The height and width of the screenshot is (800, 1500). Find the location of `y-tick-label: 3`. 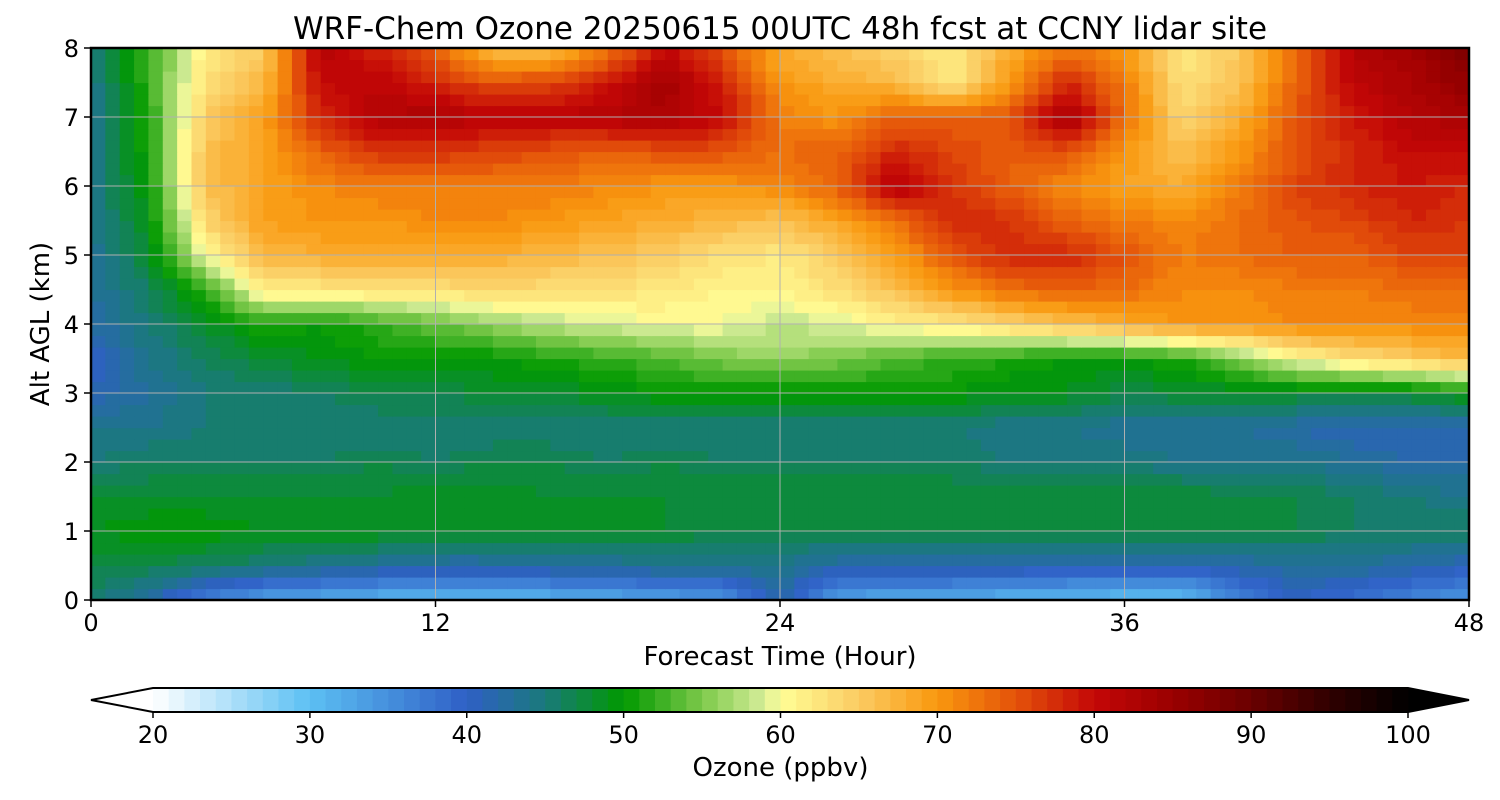

y-tick-label: 3 is located at coordinates (71, 394).